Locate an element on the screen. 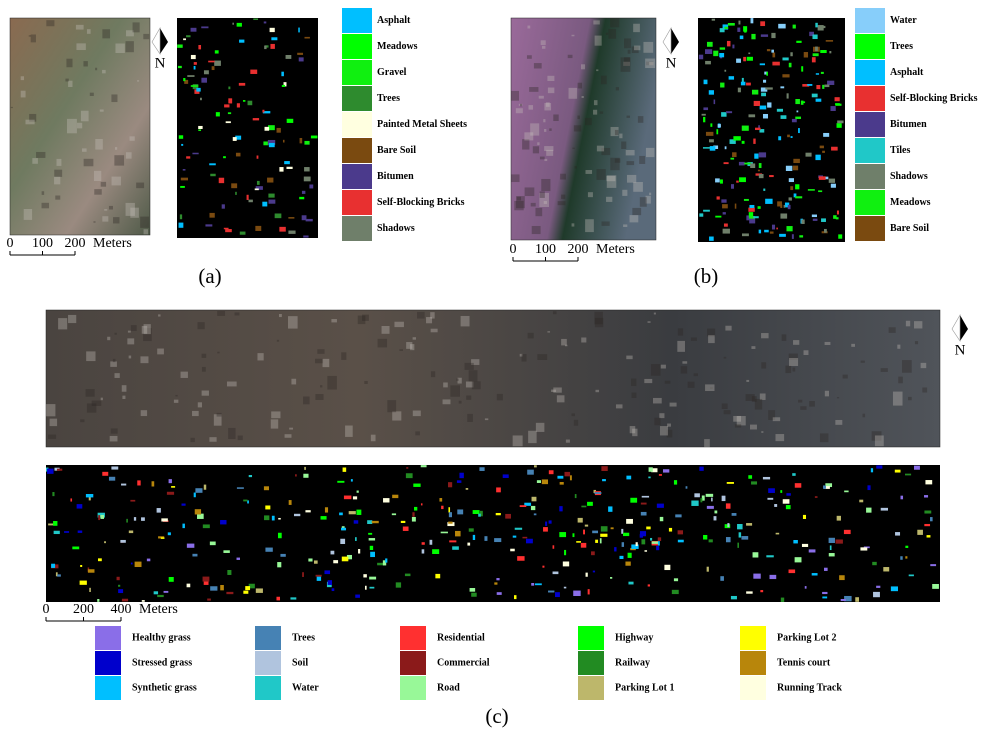 Image resolution: width=993 pixels, height=745 pixels. scale-tick-label: 0 is located at coordinates (513, 249).